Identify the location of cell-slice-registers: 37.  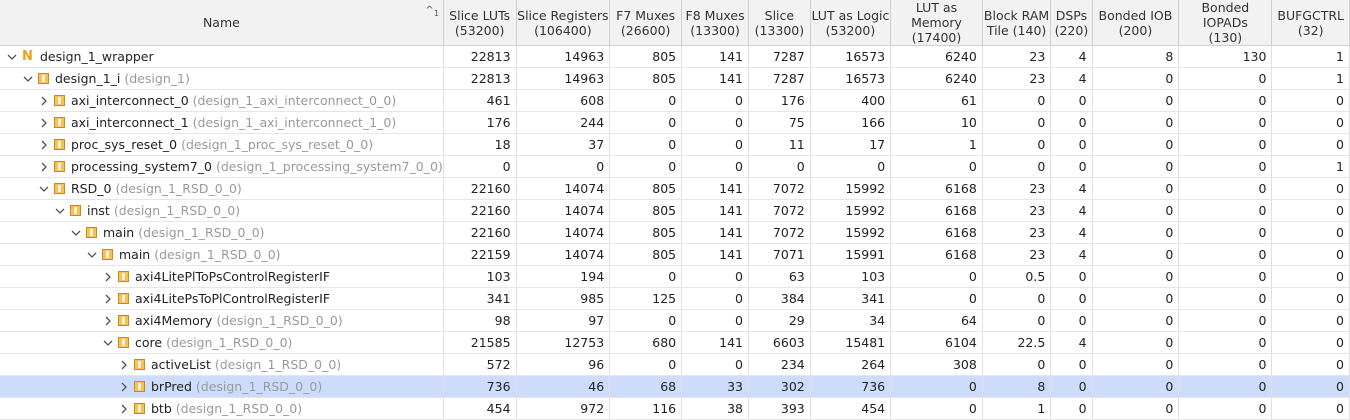
(563, 144).